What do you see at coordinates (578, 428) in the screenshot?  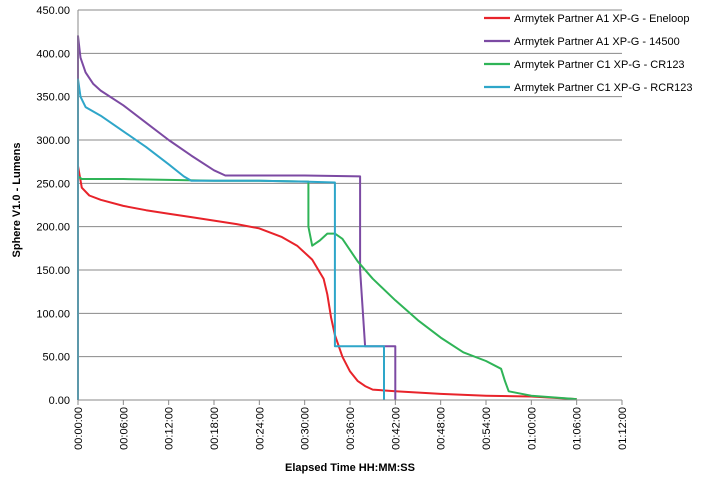 I see `x-tick-label: 01:06:00` at bounding box center [578, 428].